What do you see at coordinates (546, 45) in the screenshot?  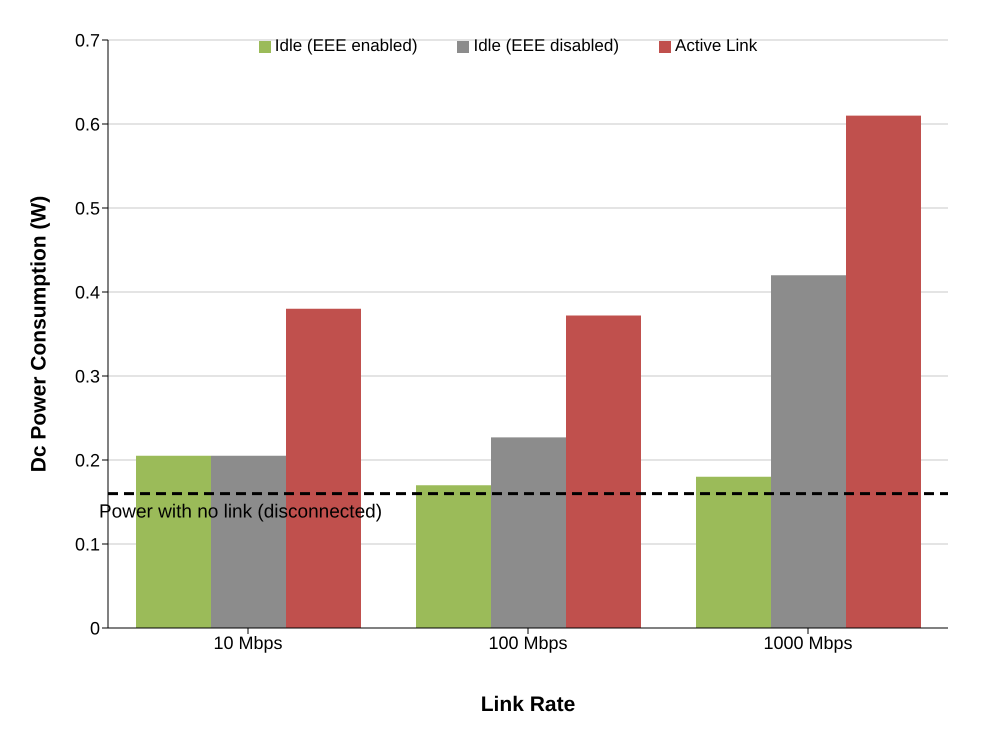 I see `legend-label: Idle (EEE disabled)` at bounding box center [546, 45].